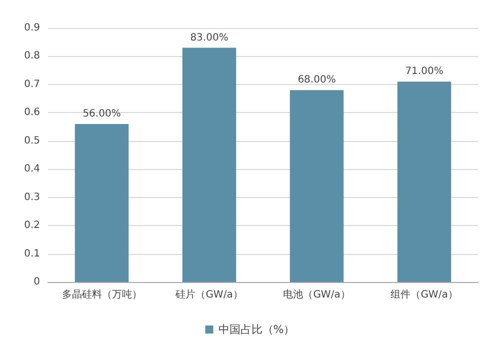 This screenshot has height=362, width=500. I want to click on y-tick-label: 0.3, so click(32, 197).